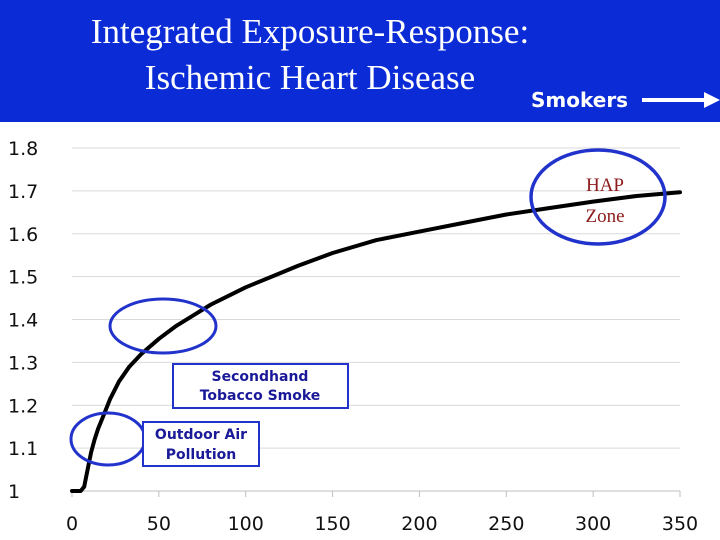  What do you see at coordinates (23, 235) in the screenshot?
I see `y-tick-label: 1.6` at bounding box center [23, 235].